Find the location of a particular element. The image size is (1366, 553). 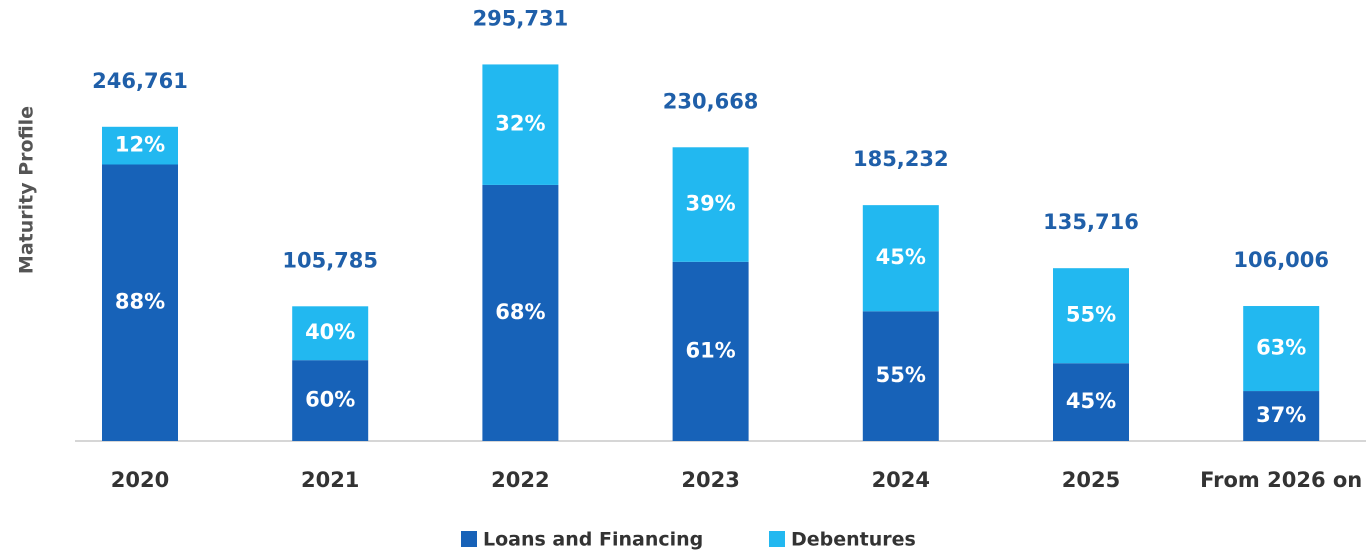

segment-label: 39% is located at coordinates (710, 204).